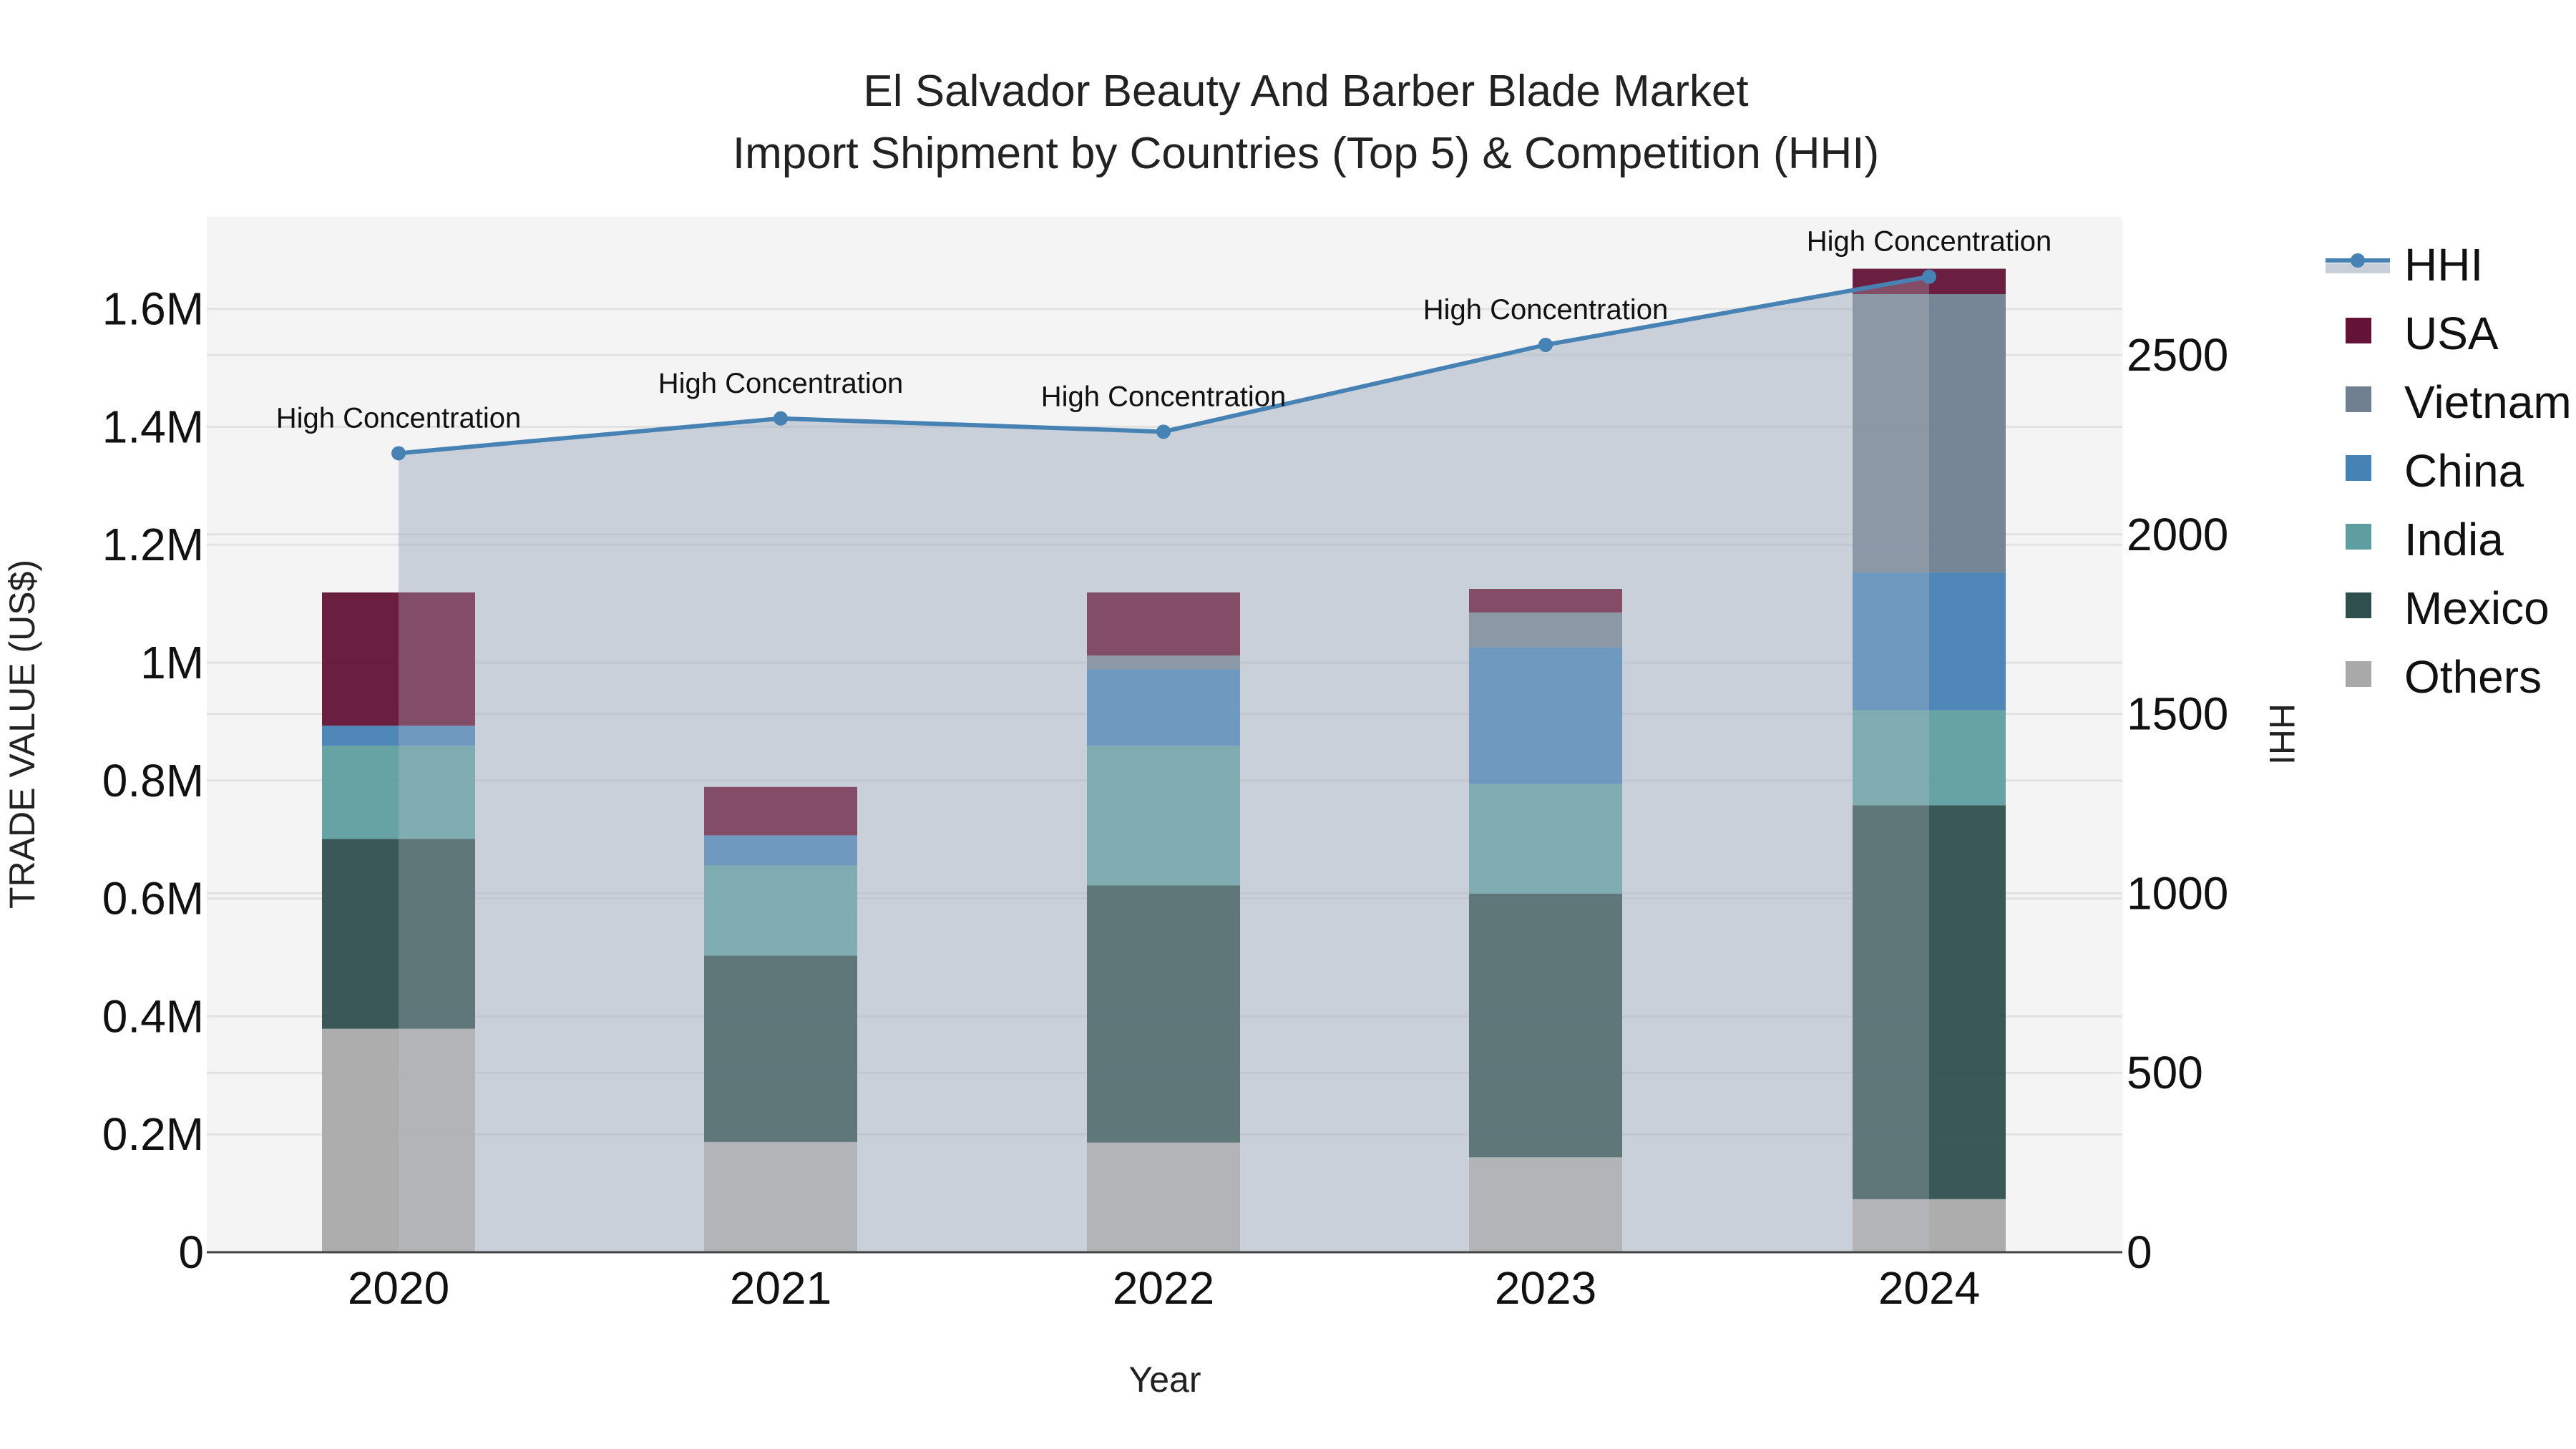 This screenshot has height=1449, width=2576. What do you see at coordinates (1163, 365) in the screenshot?
I see `hhi-line` at bounding box center [1163, 365].